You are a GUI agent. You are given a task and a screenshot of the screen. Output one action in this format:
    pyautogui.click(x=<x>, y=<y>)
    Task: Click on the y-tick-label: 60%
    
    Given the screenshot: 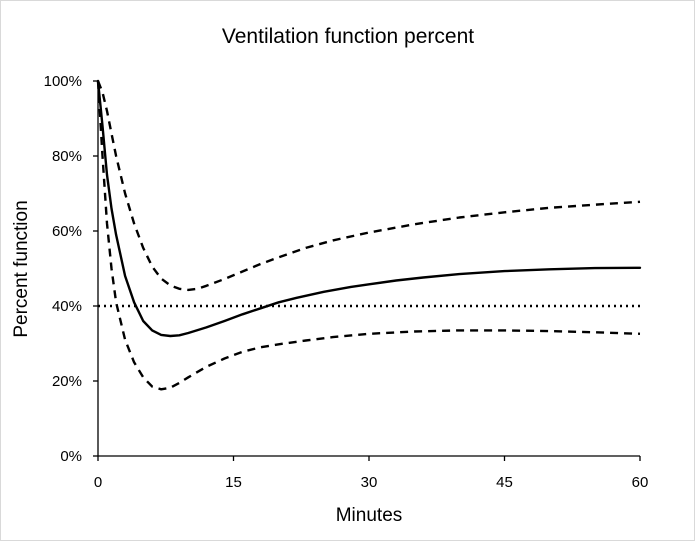 What is the action you would take?
    pyautogui.click(x=67, y=231)
    